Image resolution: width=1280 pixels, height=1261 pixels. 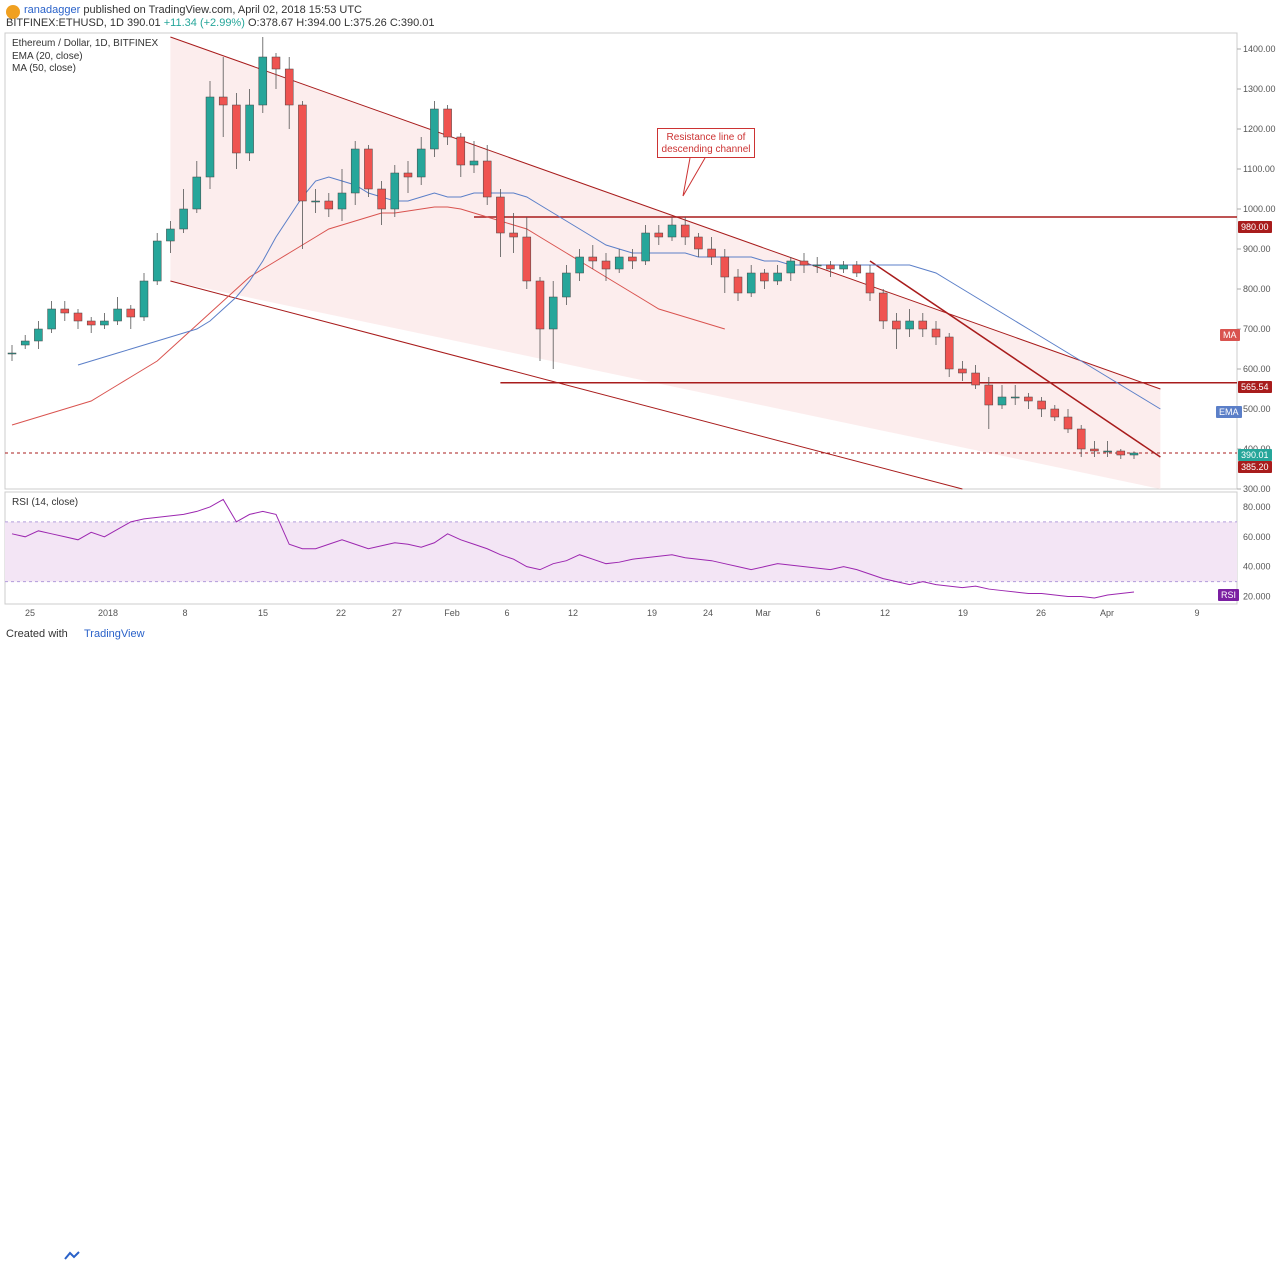 What do you see at coordinates (37, 634) in the screenshot?
I see `created-with: Created with` at bounding box center [37, 634].